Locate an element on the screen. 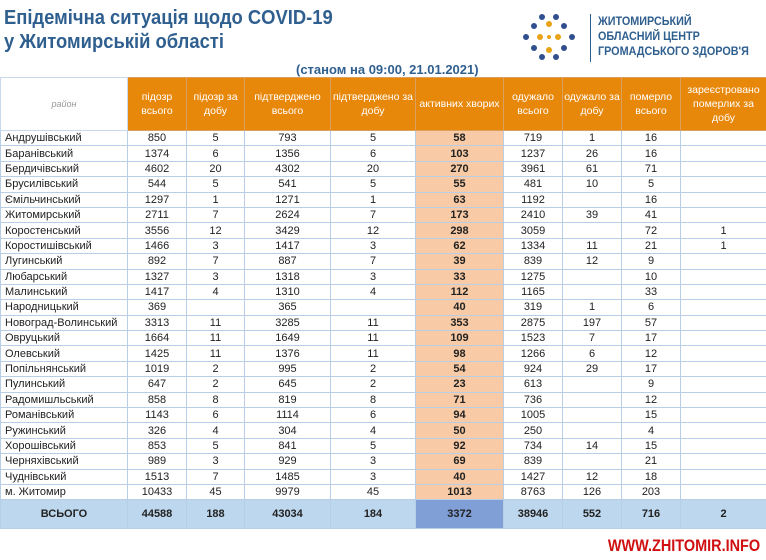  cell: 1192 is located at coordinates (533, 199).